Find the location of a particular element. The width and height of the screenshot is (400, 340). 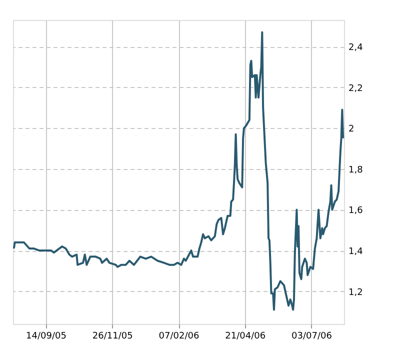

y-tick-label: 1,6 is located at coordinates (356, 211).